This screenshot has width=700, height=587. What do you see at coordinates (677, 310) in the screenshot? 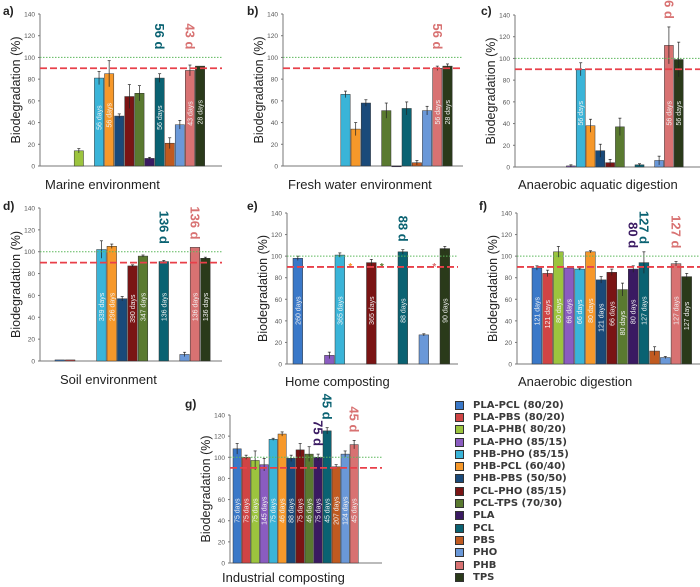
I see `data-label: 127 days` at bounding box center [677, 310].